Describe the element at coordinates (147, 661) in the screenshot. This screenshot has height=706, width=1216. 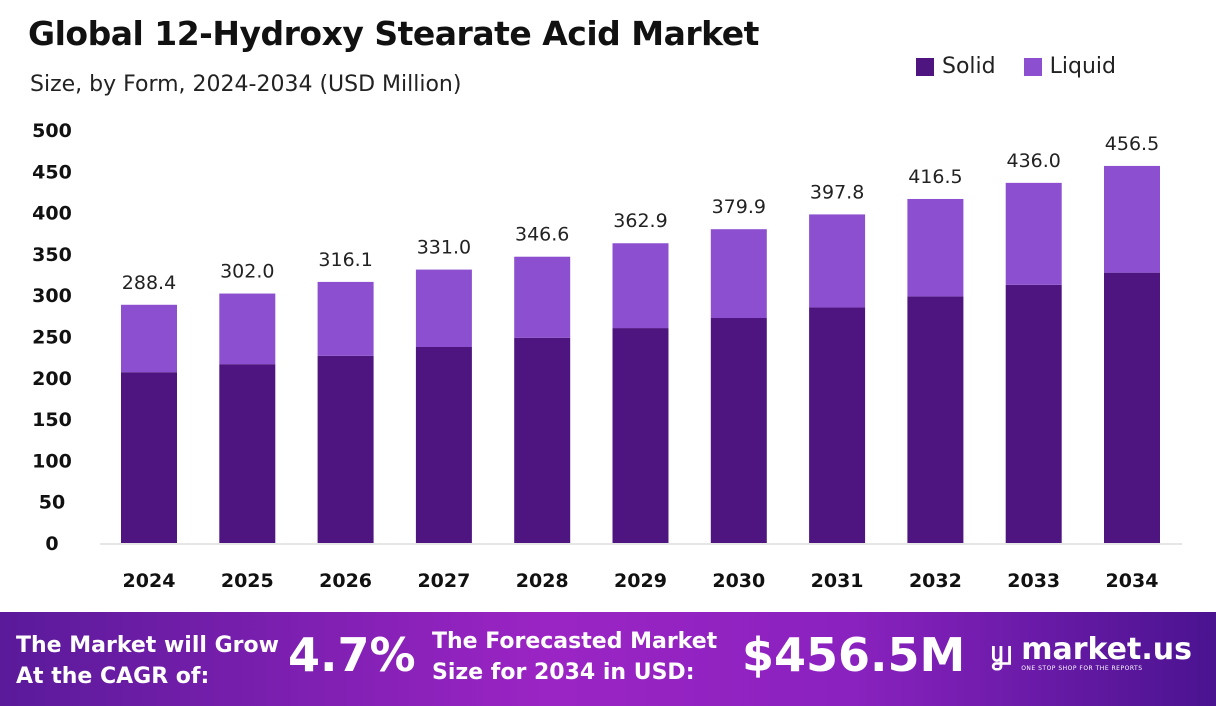
I see `cagr-label: The Market will Grow At the CAGR of:` at that location.